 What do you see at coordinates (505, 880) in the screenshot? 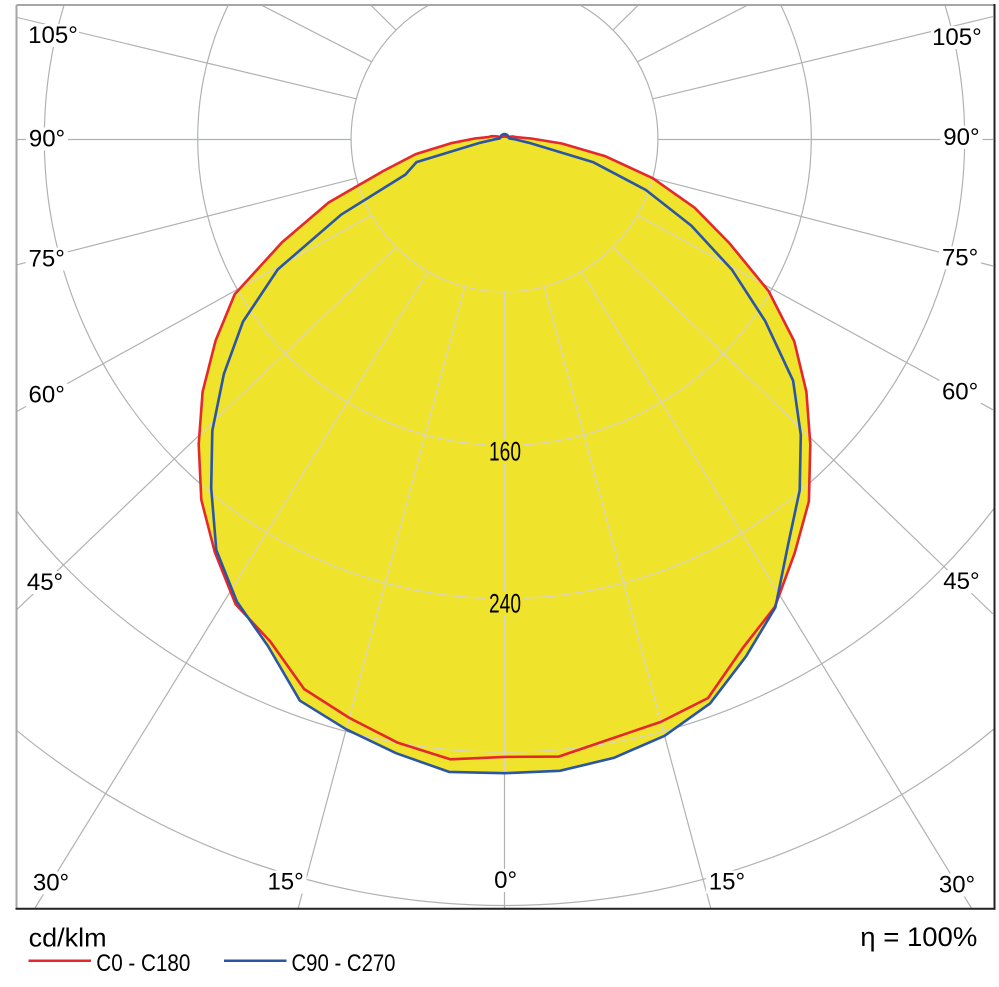
I see `svg-text: 0°` at bounding box center [505, 880].